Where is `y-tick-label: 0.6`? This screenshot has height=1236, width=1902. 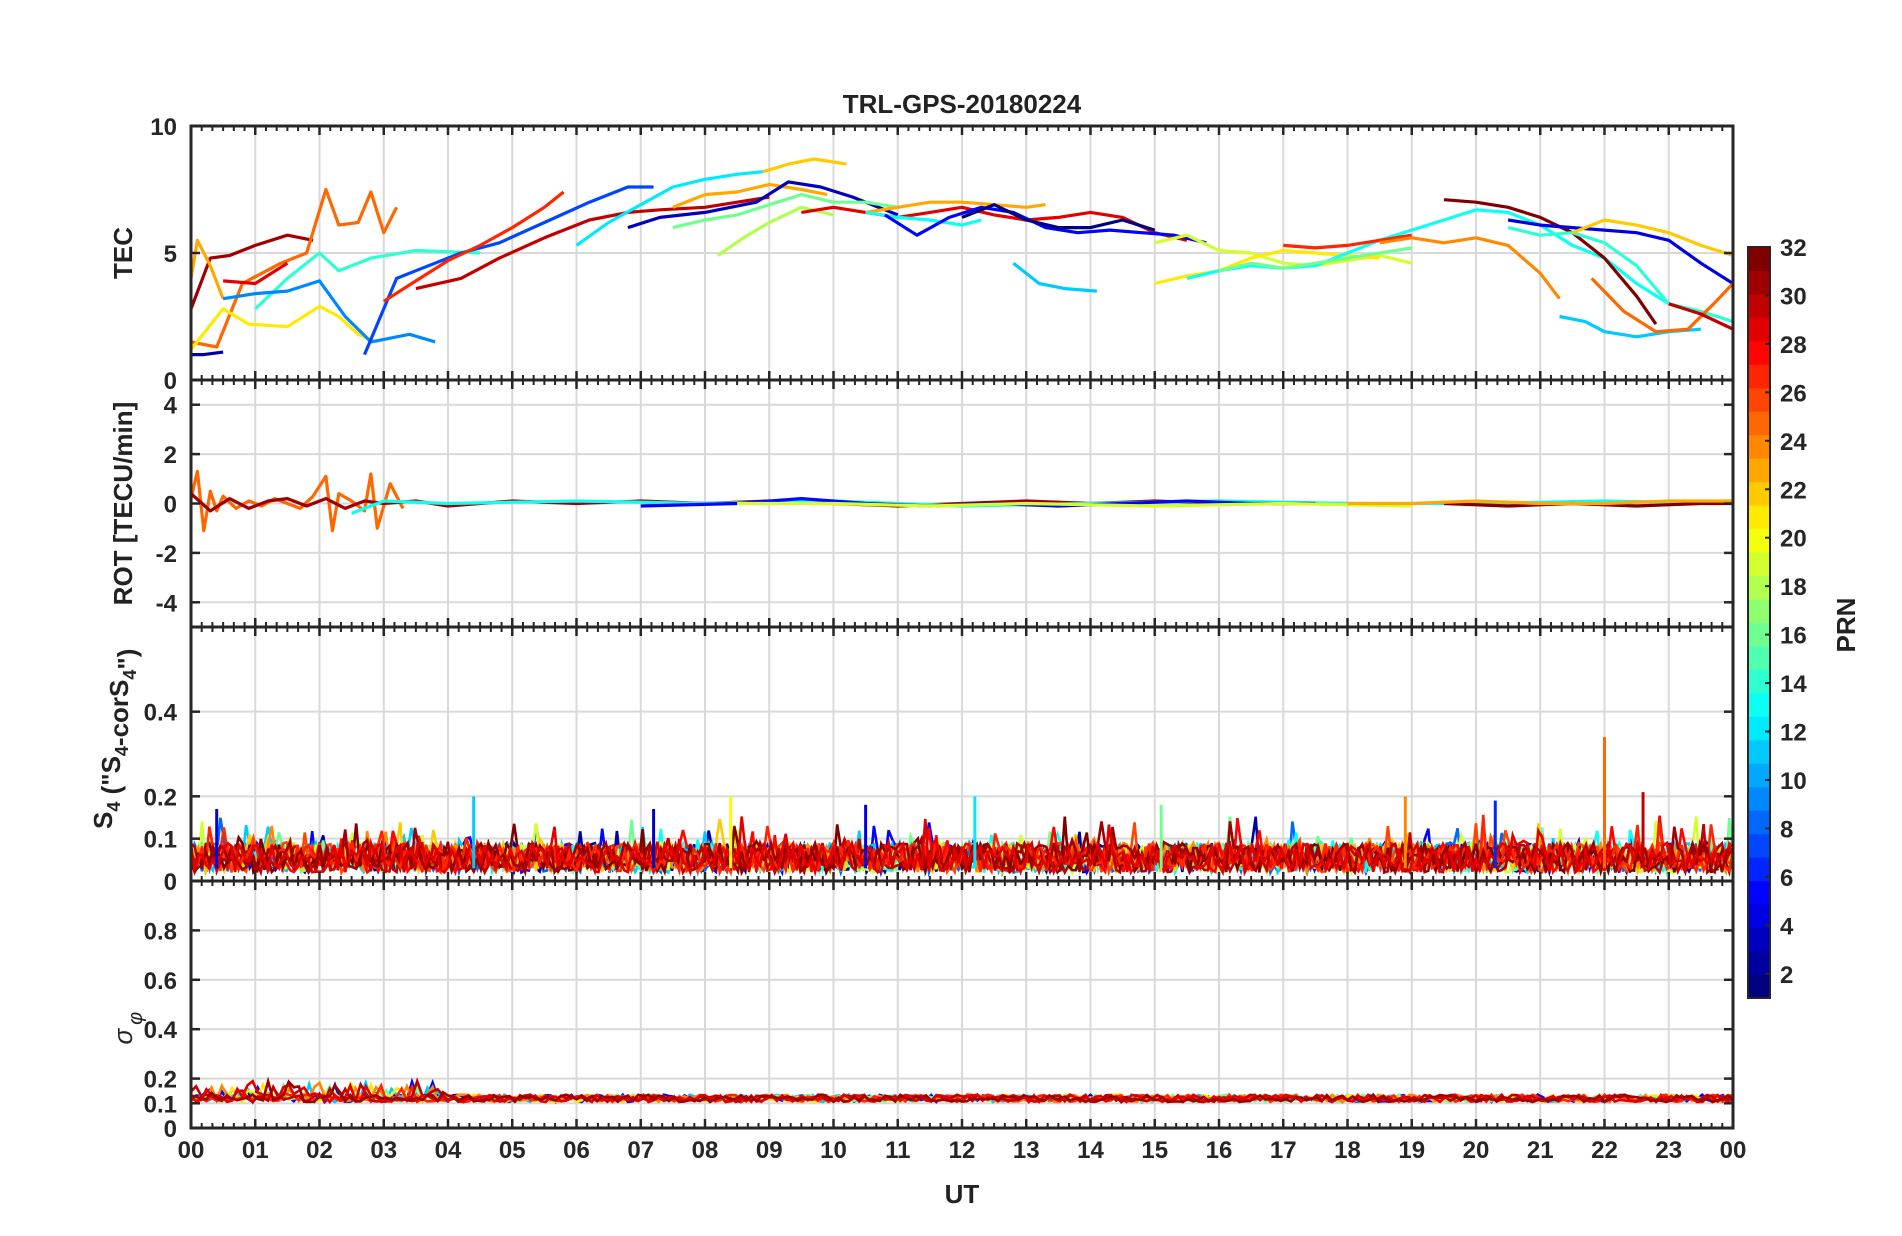
y-tick-label: 0.6 is located at coordinates (160, 981).